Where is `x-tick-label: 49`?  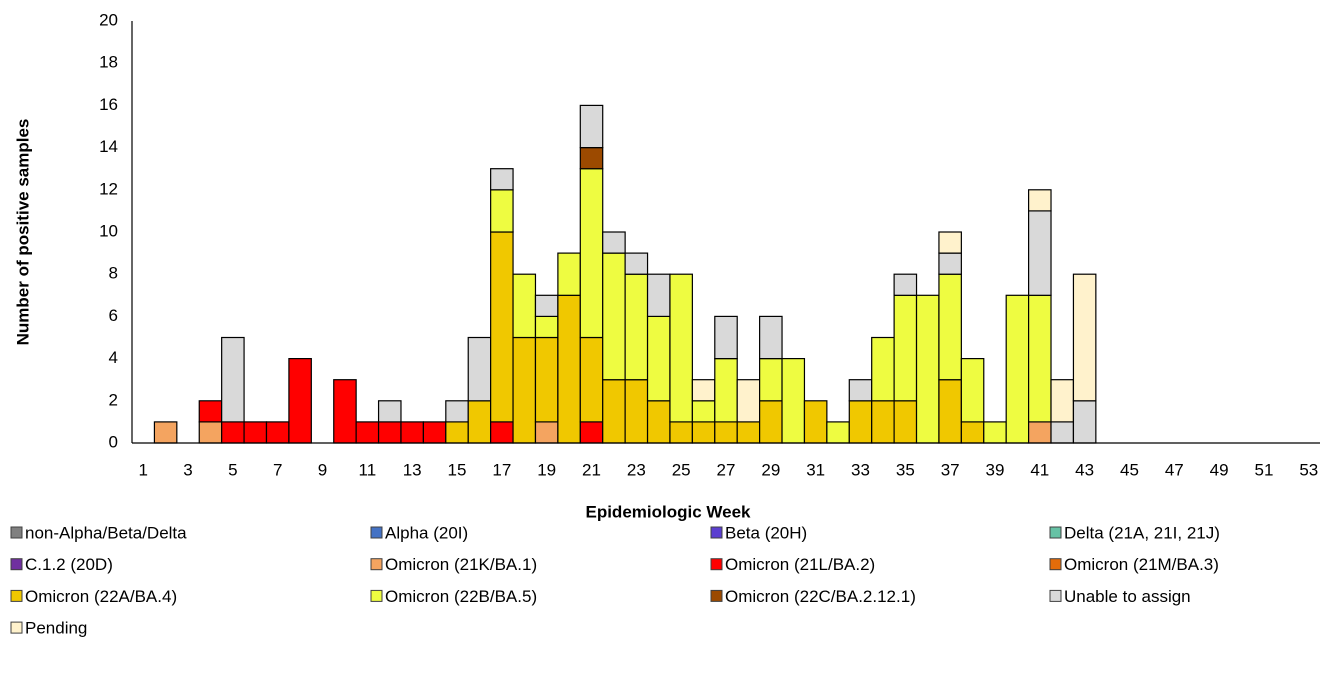 x-tick-label: 49 is located at coordinates (1219, 469).